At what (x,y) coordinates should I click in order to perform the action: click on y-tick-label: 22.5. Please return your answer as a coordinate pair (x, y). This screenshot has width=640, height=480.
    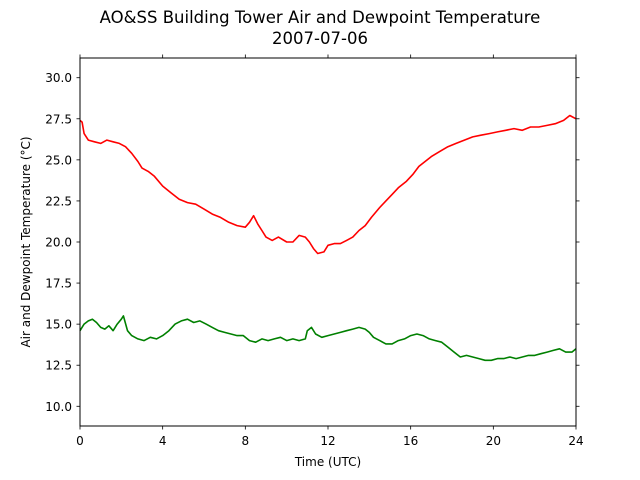
    Looking at the image, I should click on (58, 201).